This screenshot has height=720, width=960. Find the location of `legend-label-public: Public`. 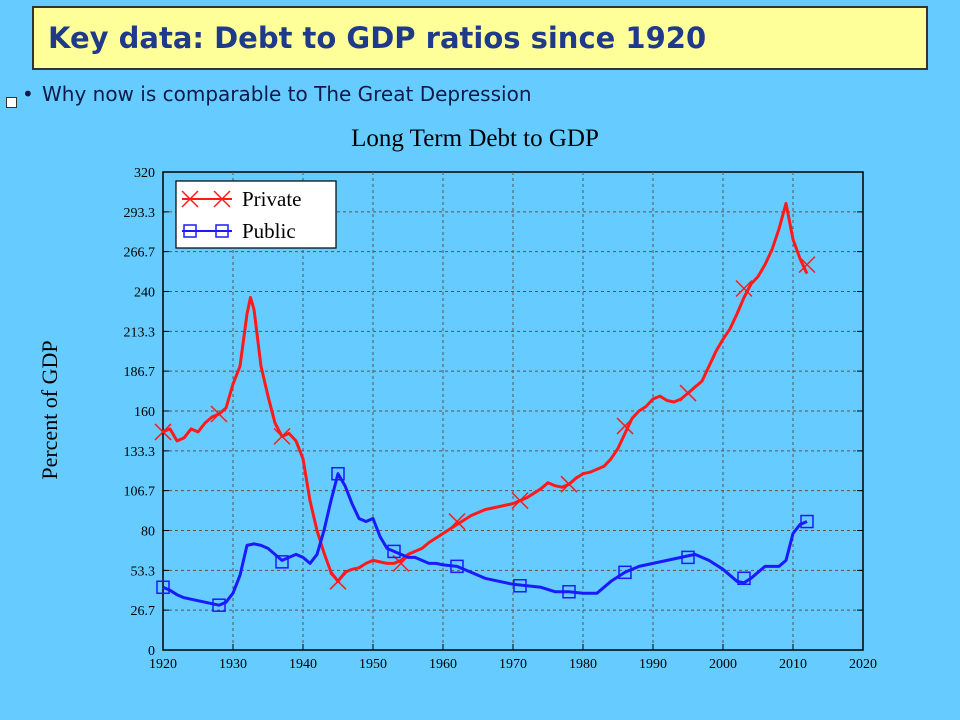

legend-label-public: Public is located at coordinates (269, 231).